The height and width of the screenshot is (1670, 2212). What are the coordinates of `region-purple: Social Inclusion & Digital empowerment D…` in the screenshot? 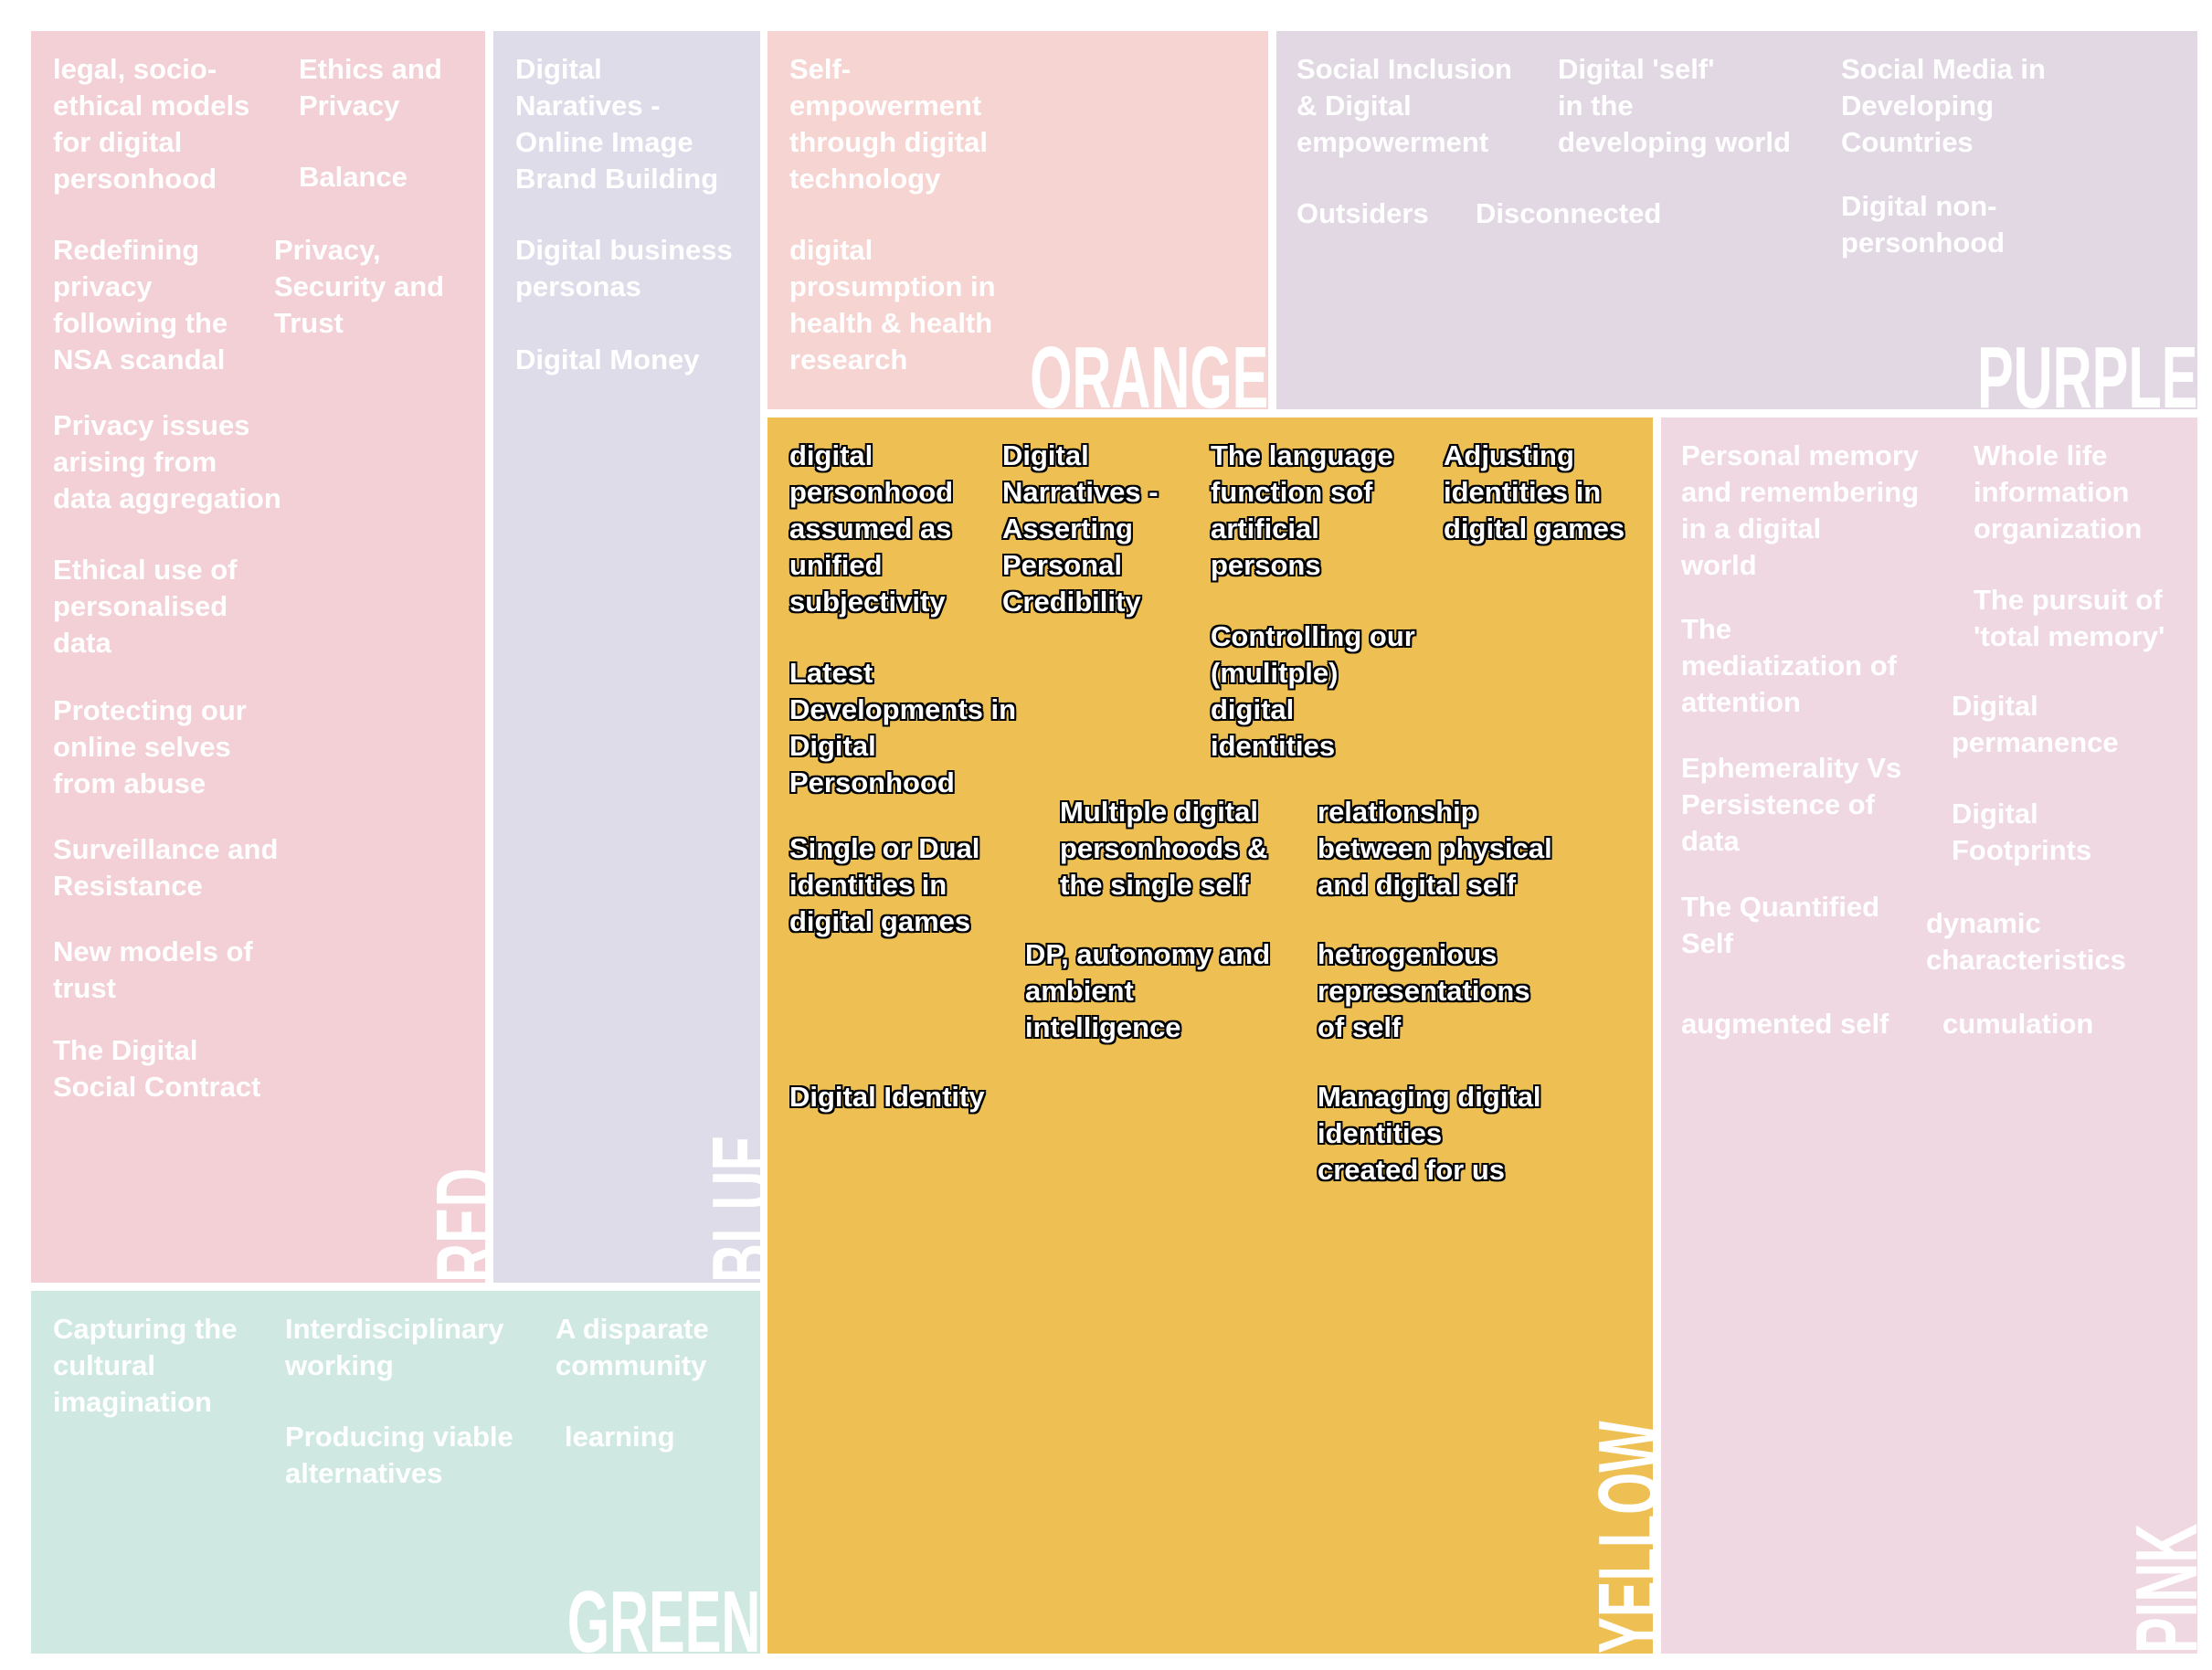 It's located at (1736, 220).